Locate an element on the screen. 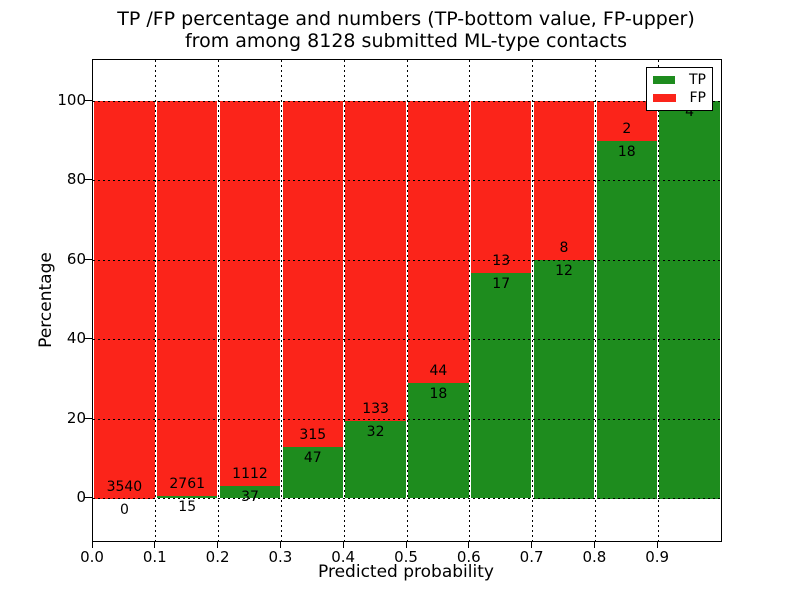  legend-label-fp: FP is located at coordinates (698, 98).